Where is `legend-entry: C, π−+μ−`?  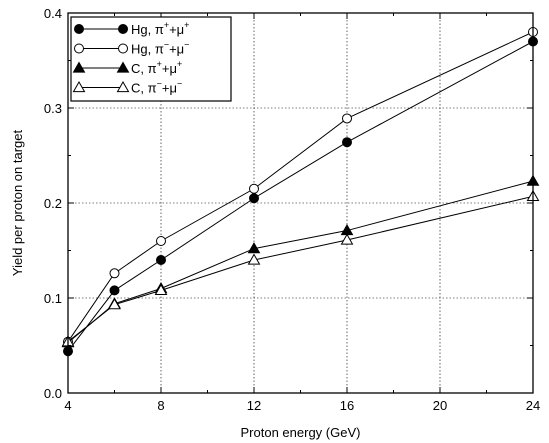
legend-entry: C, π−+μ− is located at coordinates (127, 87).